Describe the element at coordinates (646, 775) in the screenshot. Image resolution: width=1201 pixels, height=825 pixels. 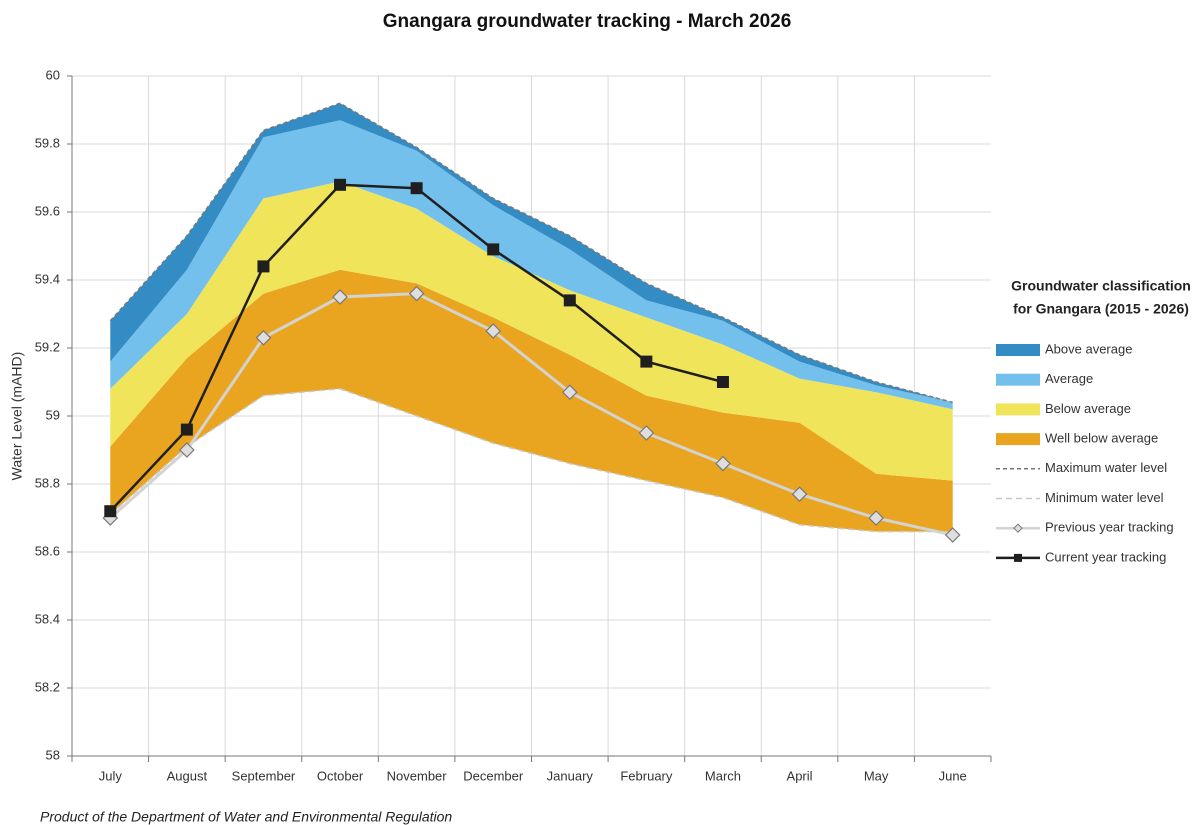
I see `x-tick-label: February` at that location.